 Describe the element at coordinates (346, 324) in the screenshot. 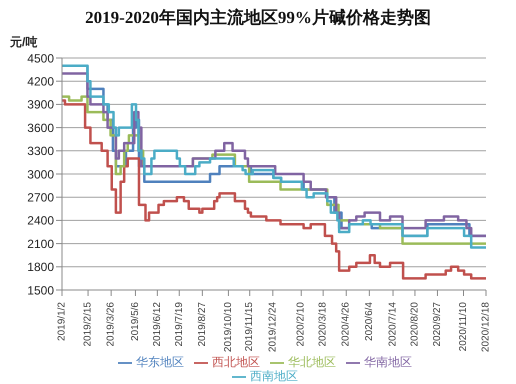

I see `x-tick-label: 2020/4/26` at that location.